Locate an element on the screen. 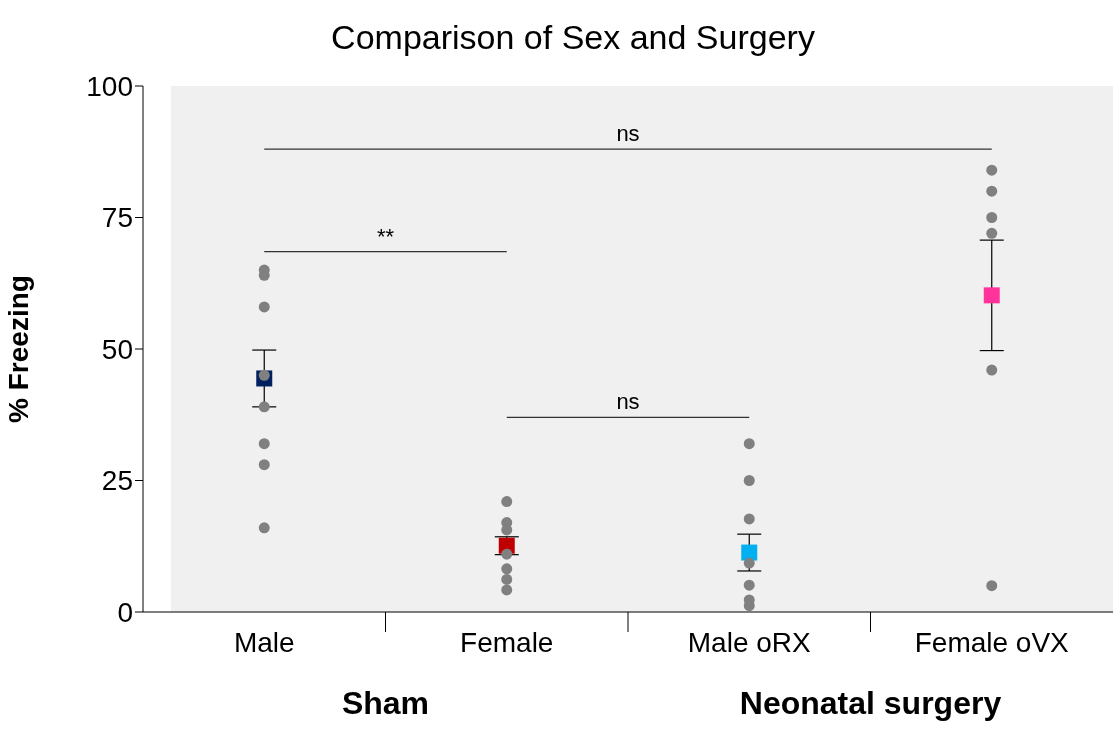 The image size is (1117, 734). x-tick-label: Male oRX is located at coordinates (749, 642).